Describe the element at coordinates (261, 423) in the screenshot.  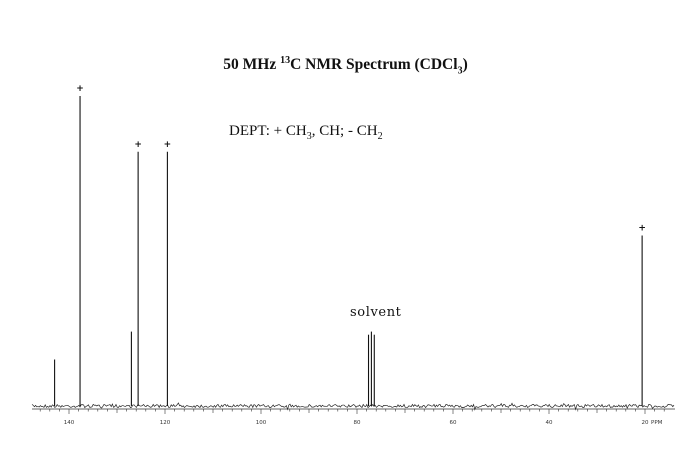
I see `tick-label-100: 100` at that location.